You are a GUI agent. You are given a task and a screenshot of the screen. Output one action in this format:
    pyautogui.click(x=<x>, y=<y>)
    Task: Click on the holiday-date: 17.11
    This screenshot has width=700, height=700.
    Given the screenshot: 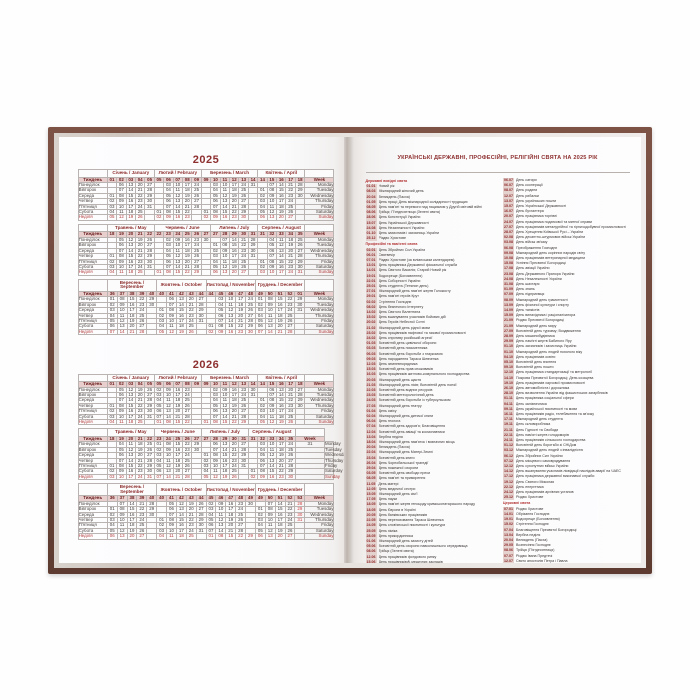 What is the action you would take?
    pyautogui.click(x=508, y=420)
    